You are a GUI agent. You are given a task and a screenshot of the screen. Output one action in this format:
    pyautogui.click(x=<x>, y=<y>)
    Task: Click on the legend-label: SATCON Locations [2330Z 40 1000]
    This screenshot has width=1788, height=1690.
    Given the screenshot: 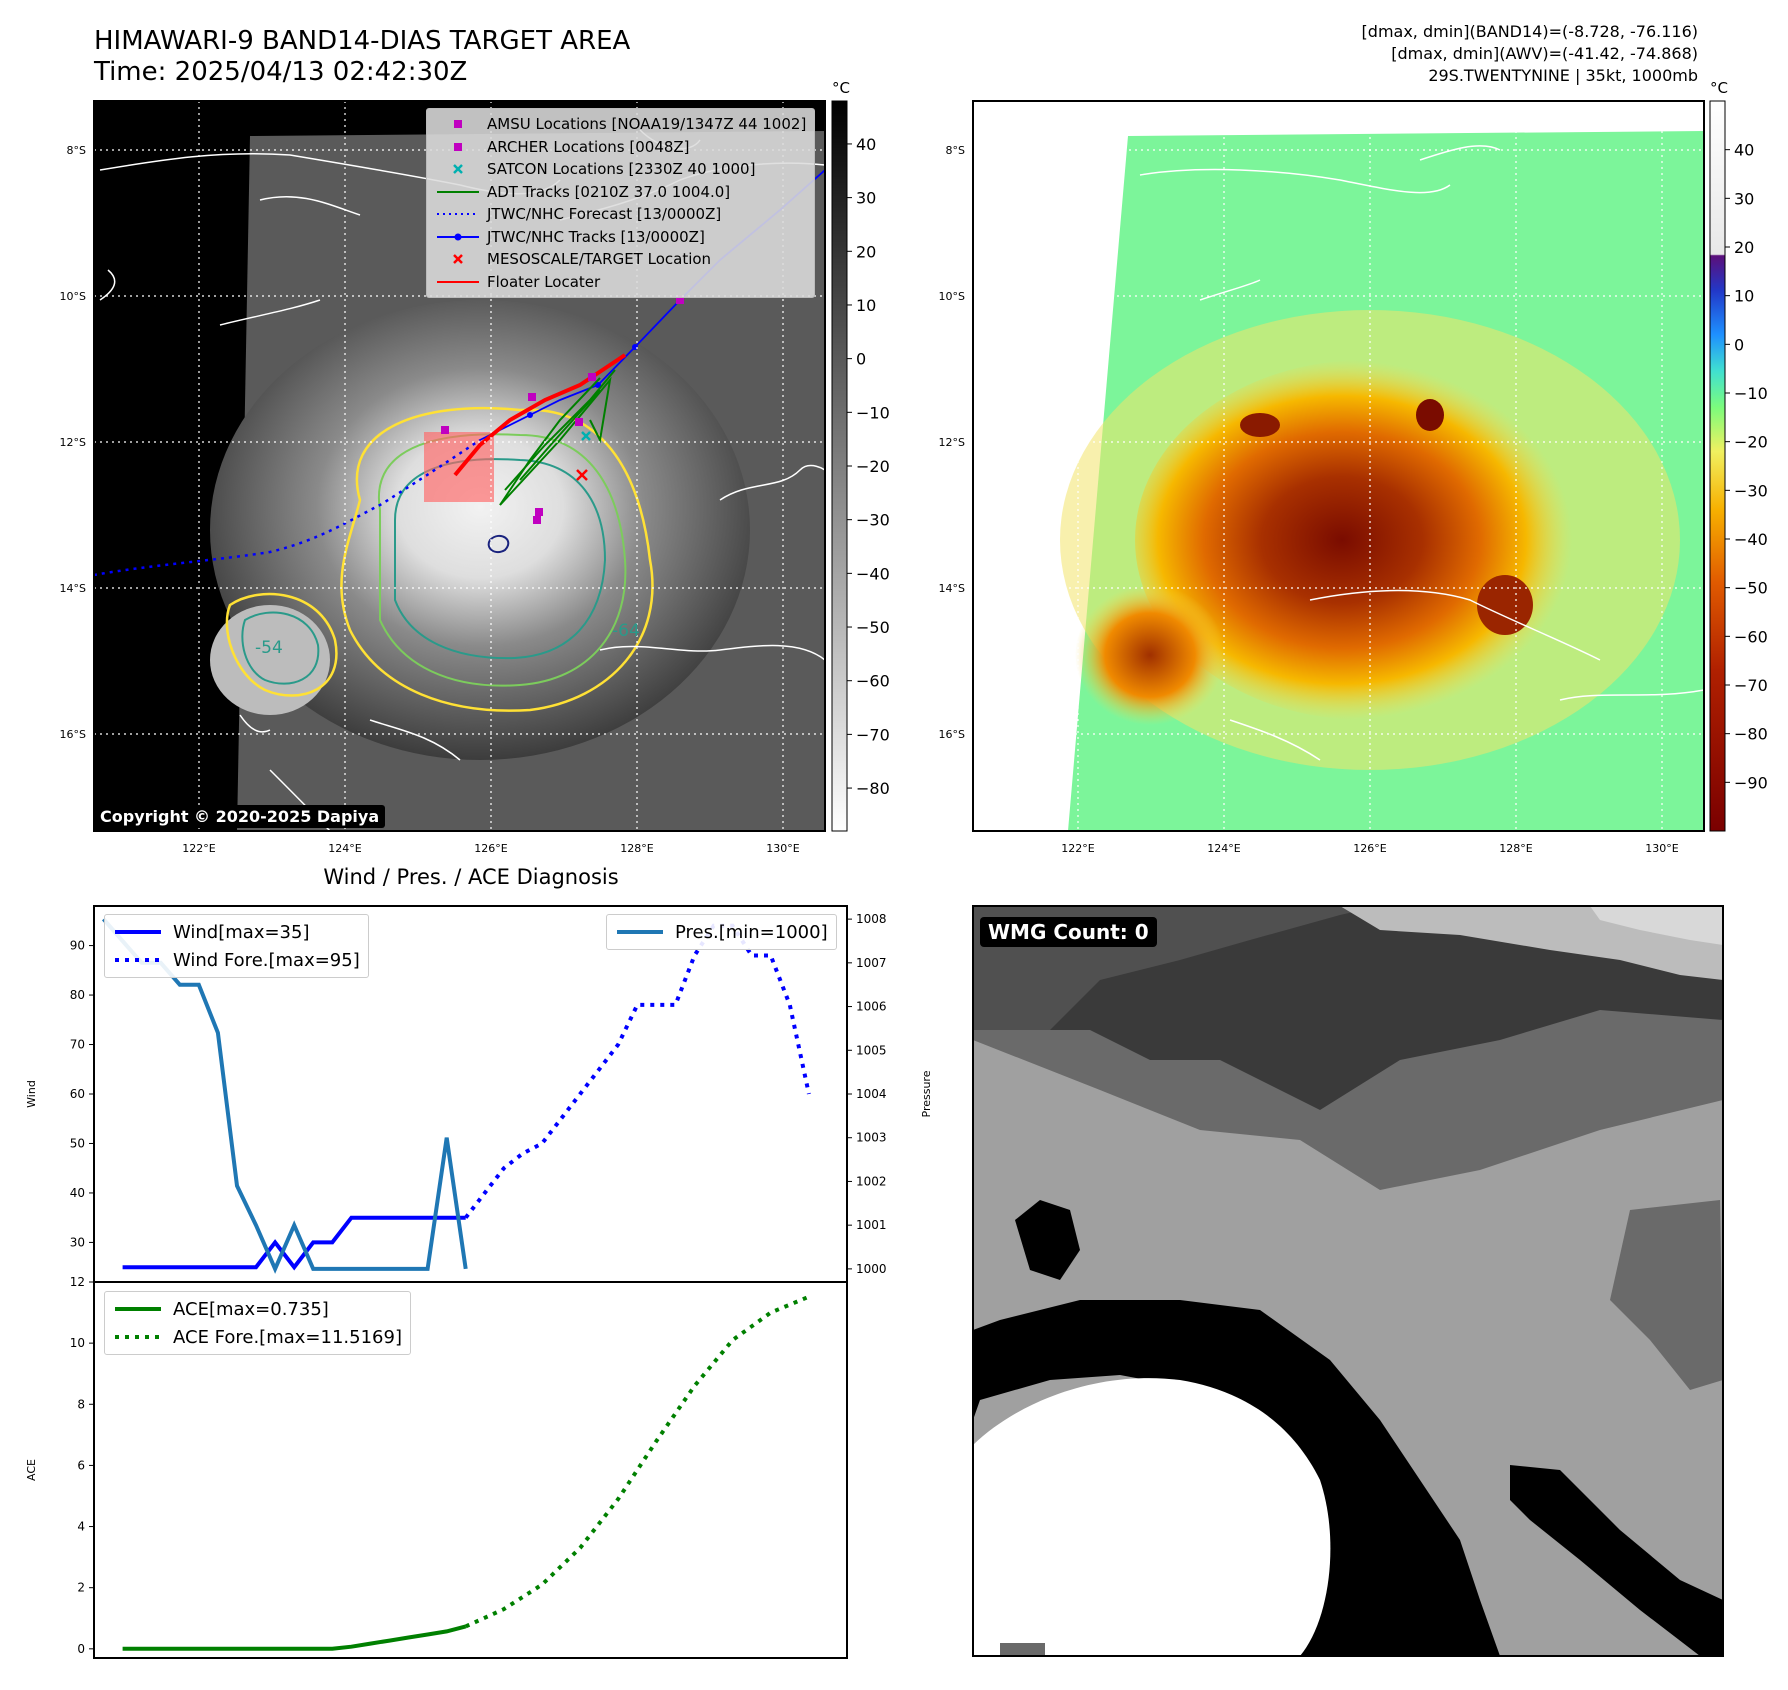 What is the action you would take?
    pyautogui.click(x=621, y=169)
    